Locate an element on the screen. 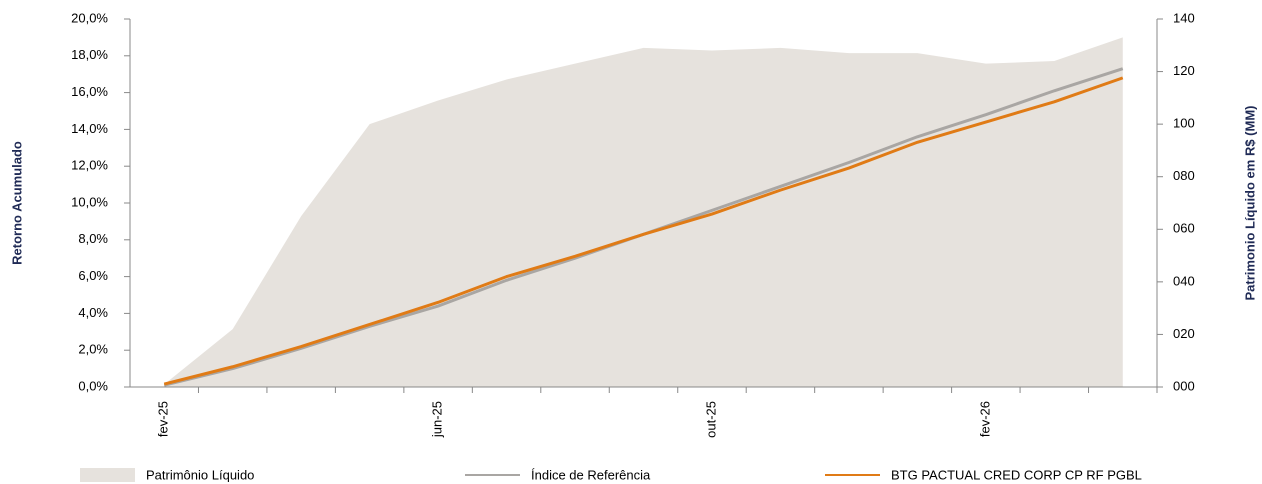 This screenshot has width=1262, height=484. y-tick-label: 4,0% is located at coordinates (93, 312).